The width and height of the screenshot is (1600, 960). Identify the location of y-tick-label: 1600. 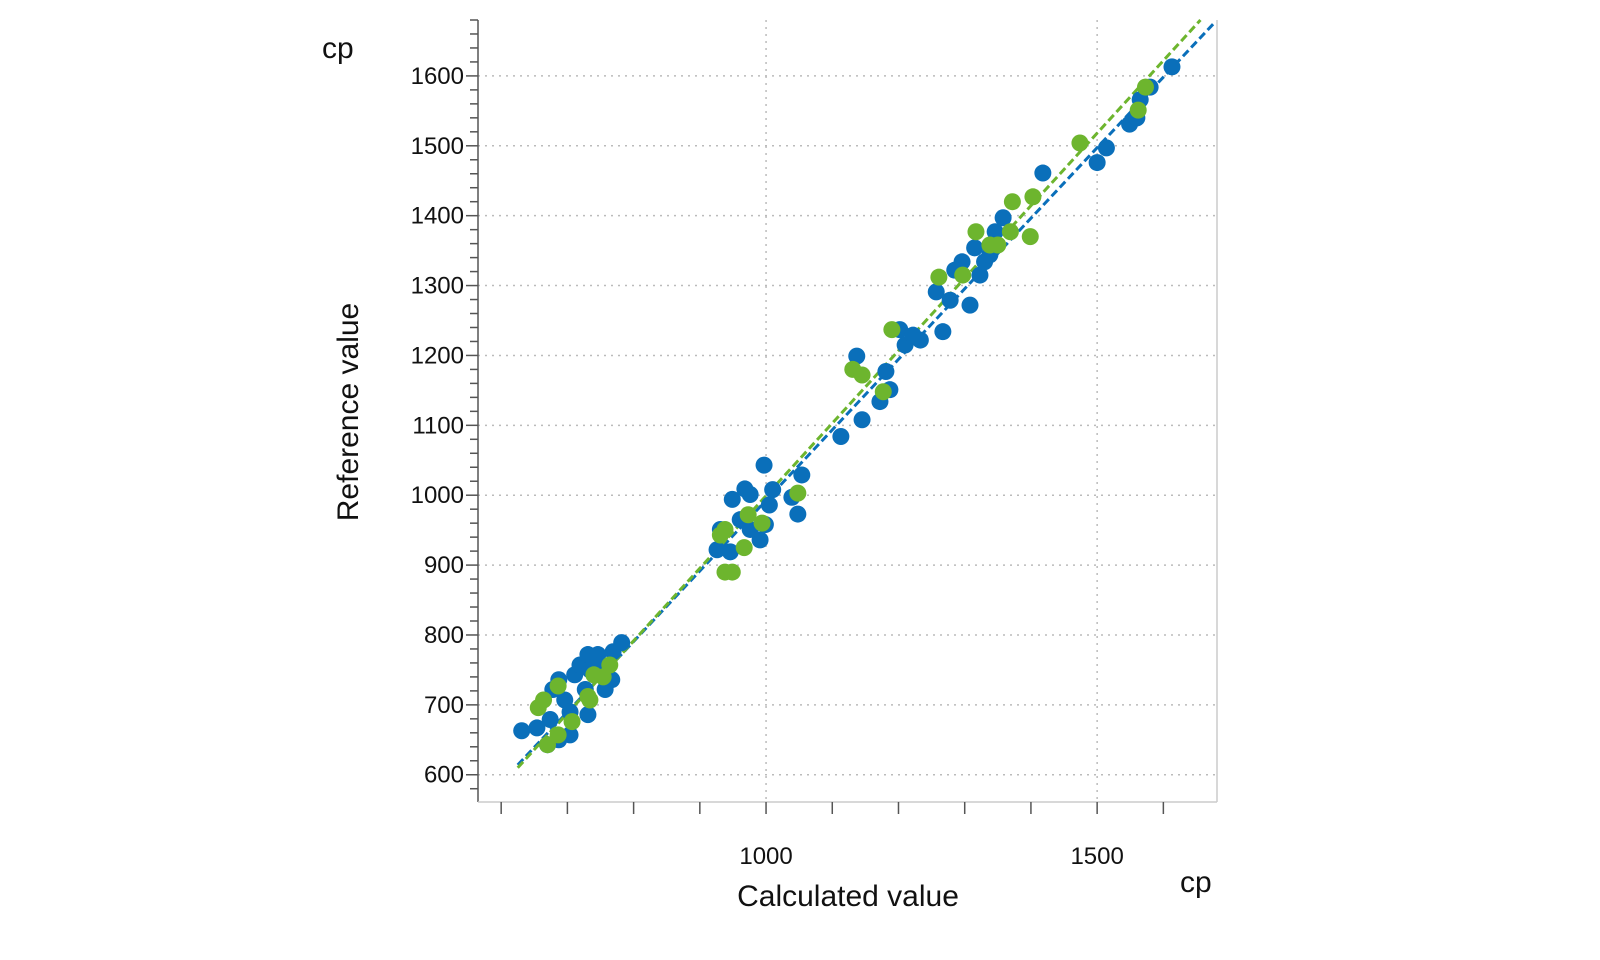
(437, 76).